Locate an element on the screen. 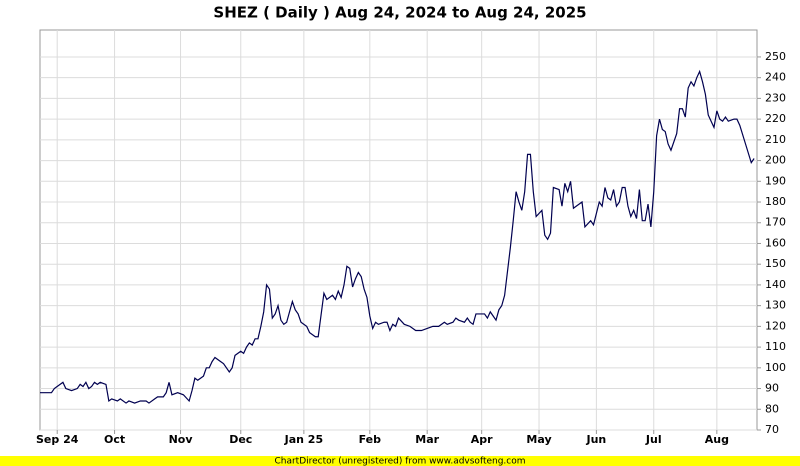 The width and height of the screenshot is (800, 466). y-tick-label: 130 is located at coordinates (775, 305).